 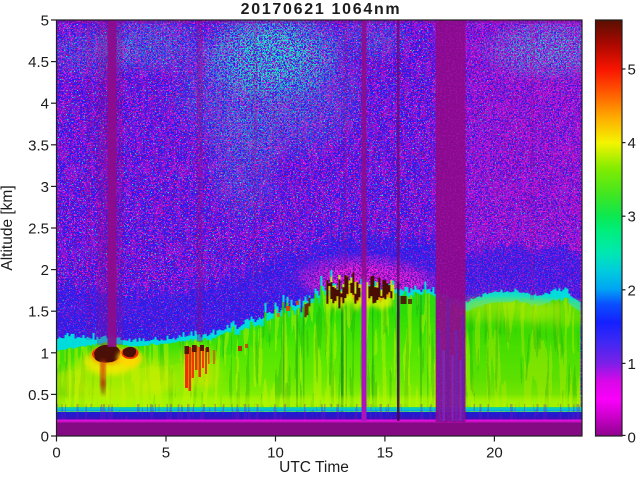 I want to click on svg-text: 1.5, so click(x=38, y=312).